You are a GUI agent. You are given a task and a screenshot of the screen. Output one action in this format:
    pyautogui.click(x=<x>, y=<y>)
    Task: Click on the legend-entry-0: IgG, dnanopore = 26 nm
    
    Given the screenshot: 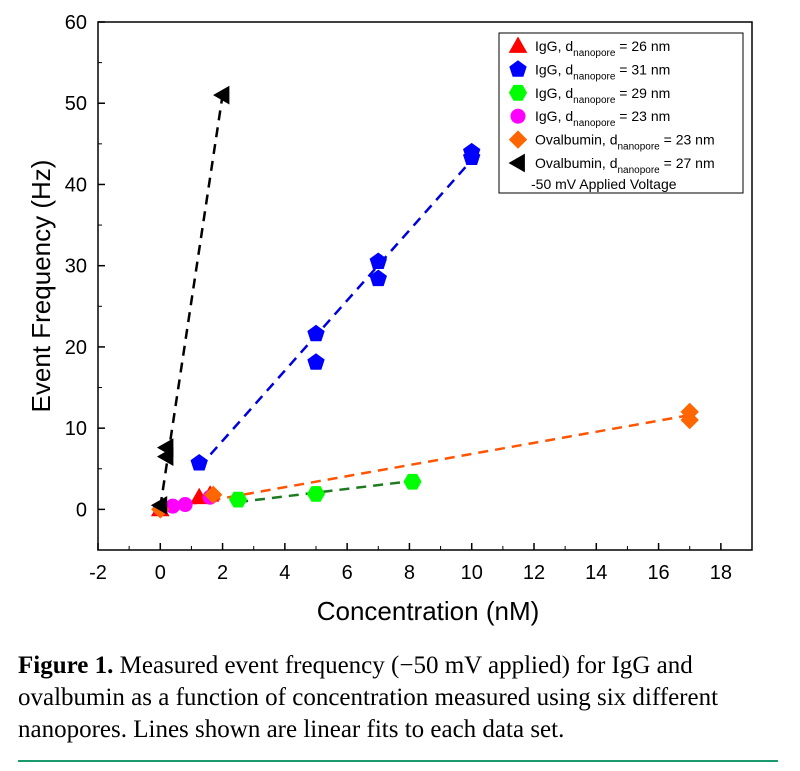 What is the action you would take?
    pyautogui.click(x=602, y=48)
    